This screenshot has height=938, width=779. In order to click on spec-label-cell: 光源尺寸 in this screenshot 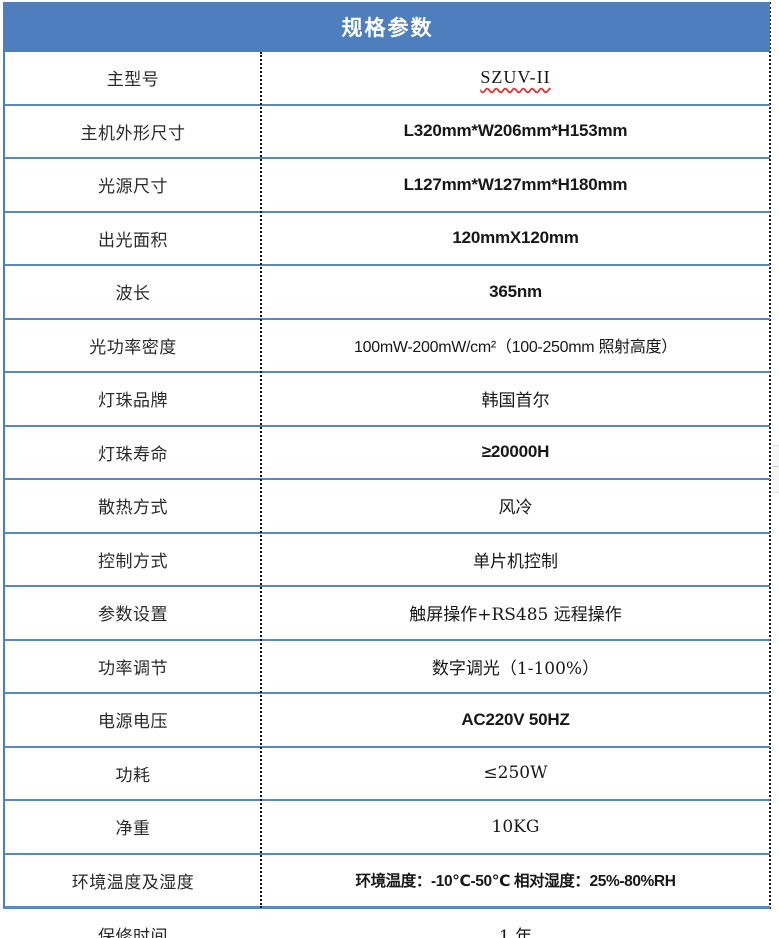, I will do `click(133, 187)`.